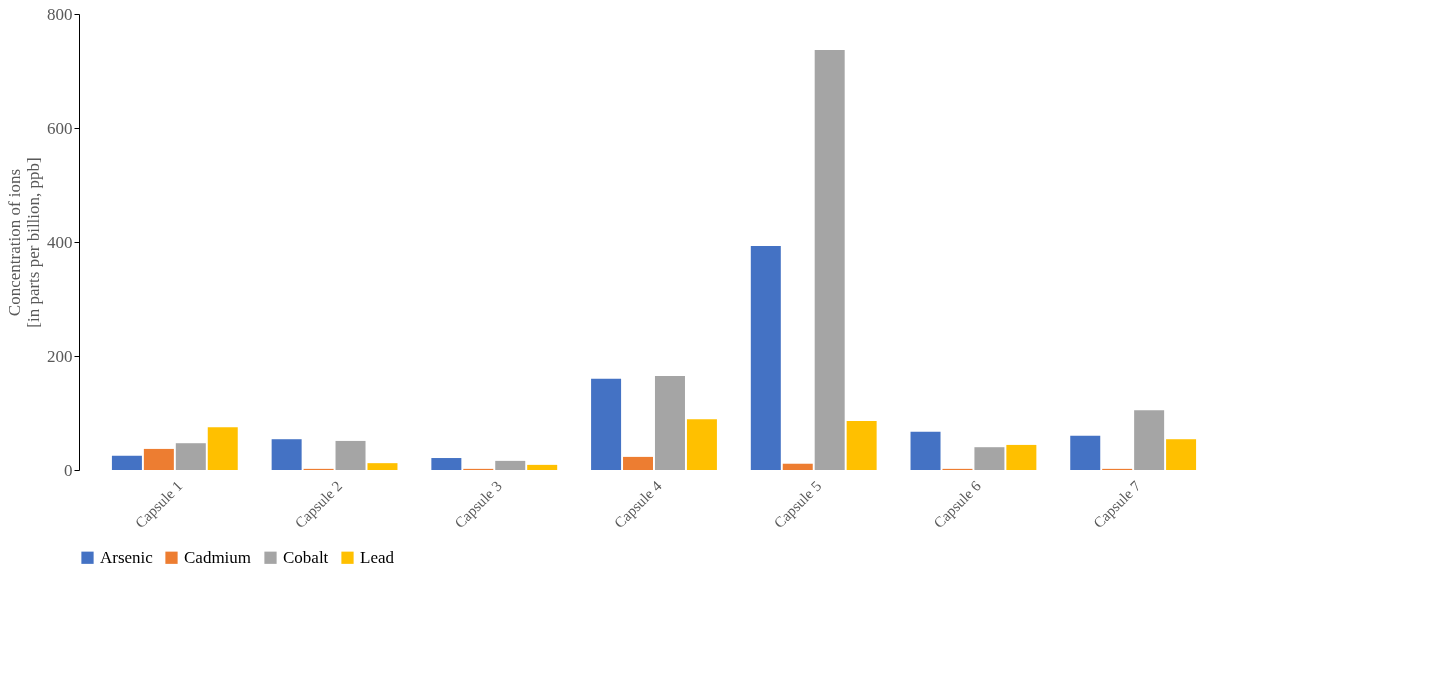  What do you see at coordinates (377, 557) in the screenshot?
I see `legend-label: Lead` at bounding box center [377, 557].